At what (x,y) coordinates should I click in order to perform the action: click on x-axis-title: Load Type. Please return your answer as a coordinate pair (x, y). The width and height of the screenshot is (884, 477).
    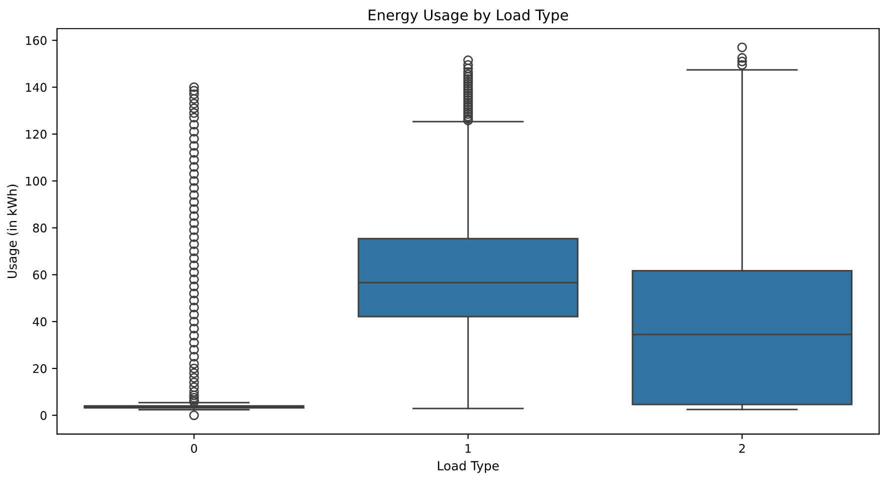
    Looking at the image, I should click on (468, 466).